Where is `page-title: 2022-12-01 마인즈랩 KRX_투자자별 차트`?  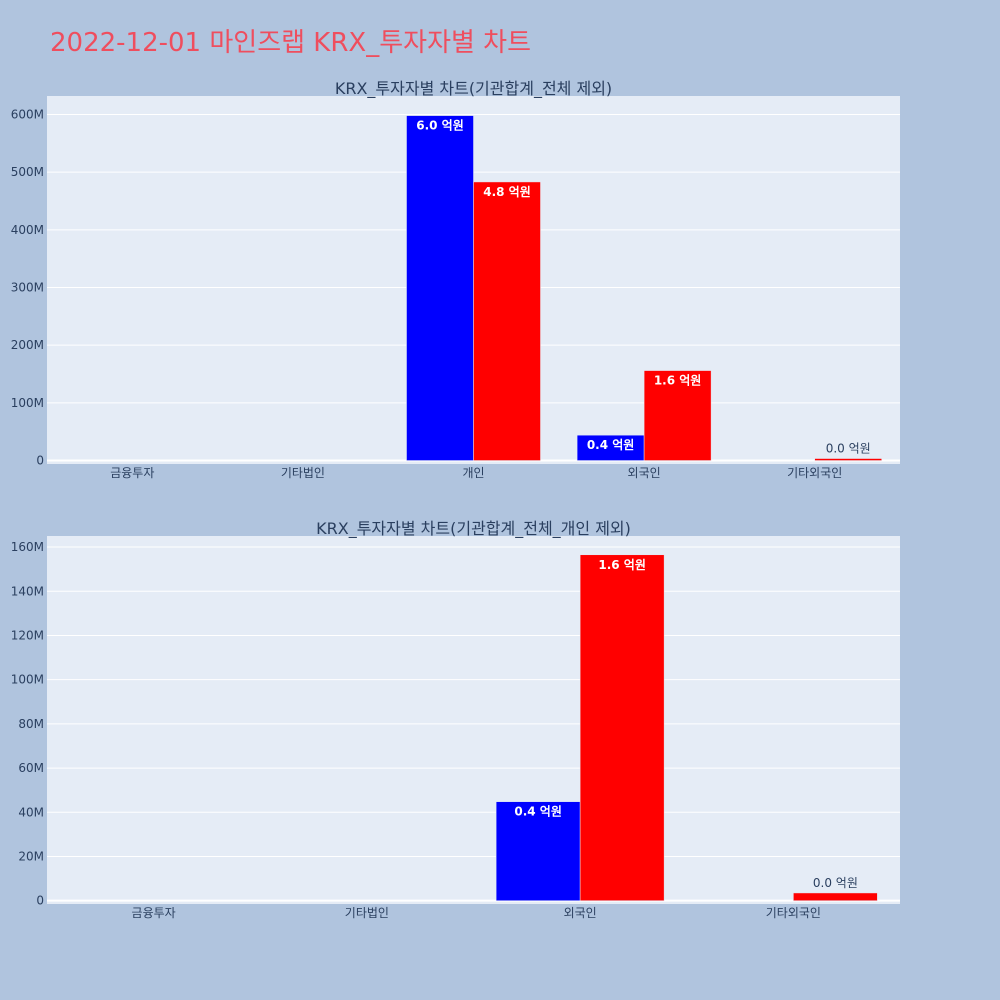
page-title: 2022-12-01 마인즈랩 KRX_투자자별 차트 is located at coordinates (291, 43).